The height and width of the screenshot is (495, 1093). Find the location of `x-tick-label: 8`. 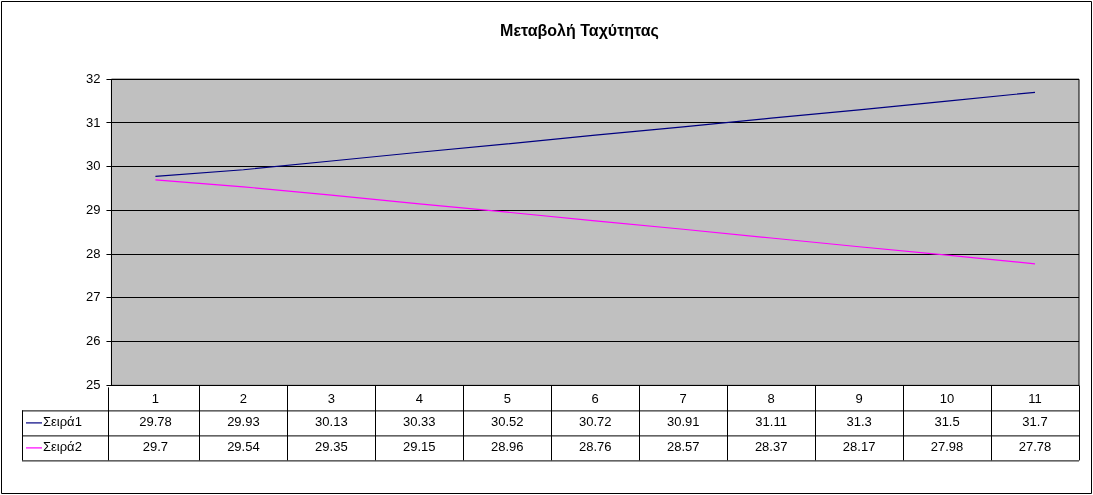

x-tick-label: 8 is located at coordinates (771, 398).